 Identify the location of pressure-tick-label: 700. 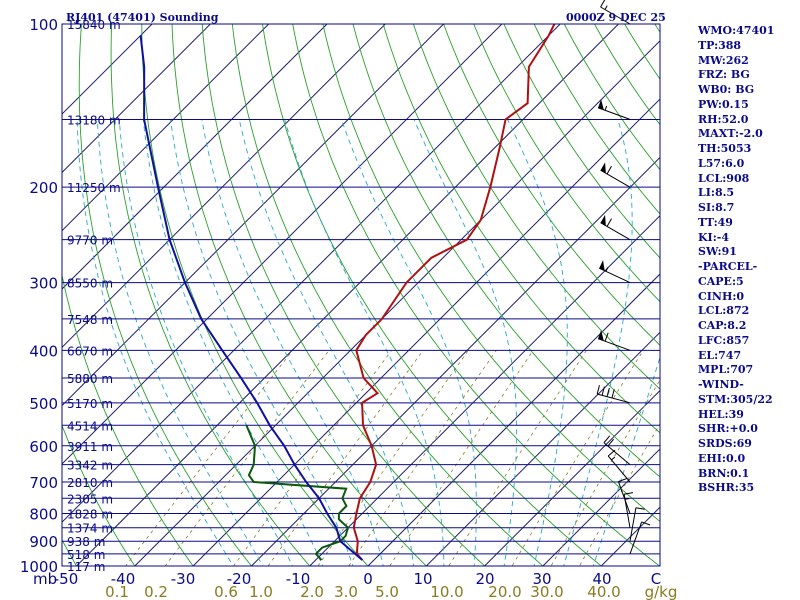
(43, 483).